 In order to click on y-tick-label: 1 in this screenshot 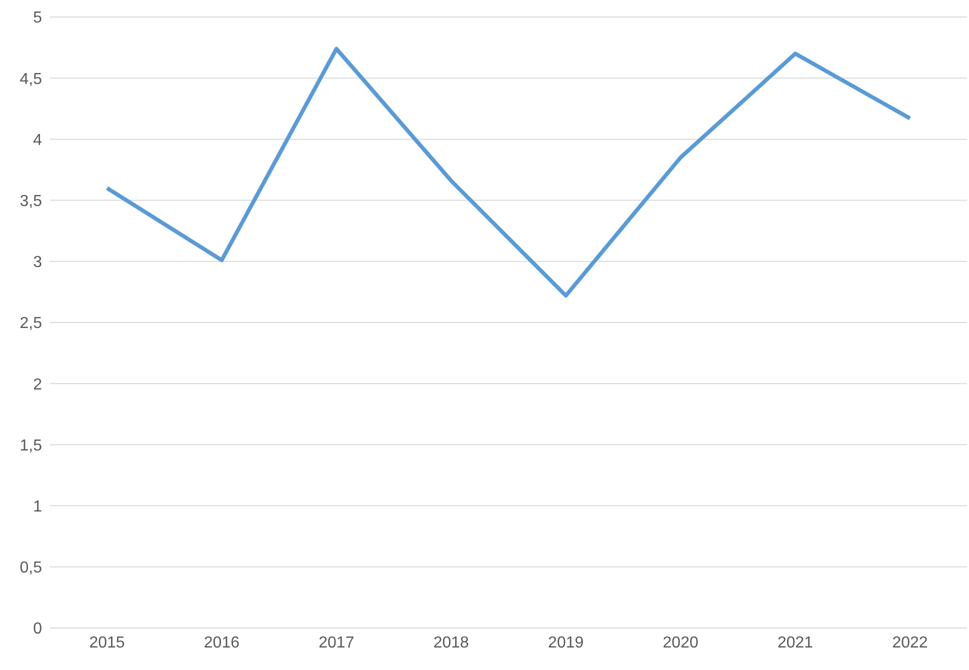, I will do `click(37, 507)`.